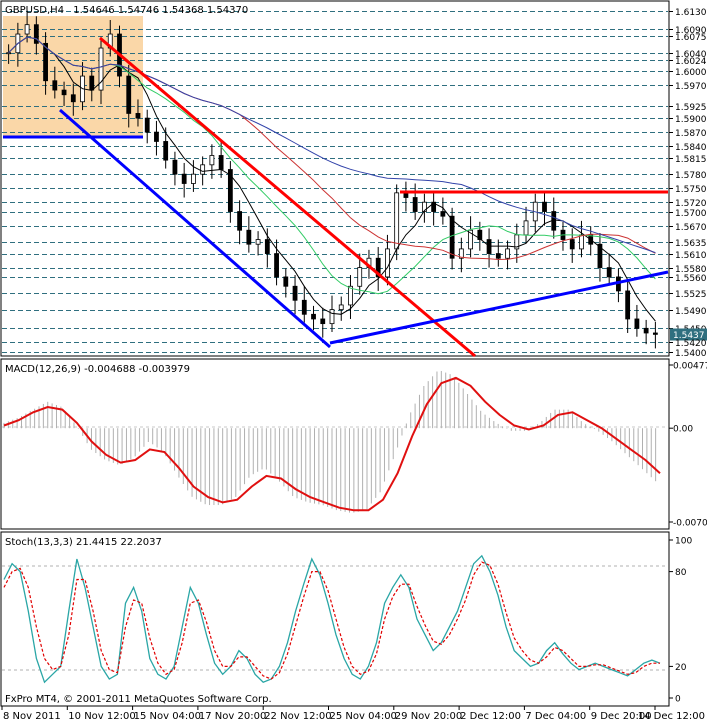  Describe the element at coordinates (363, 716) in the screenshot. I see `time-tick-label: 25 Nov 04:00` at that location.